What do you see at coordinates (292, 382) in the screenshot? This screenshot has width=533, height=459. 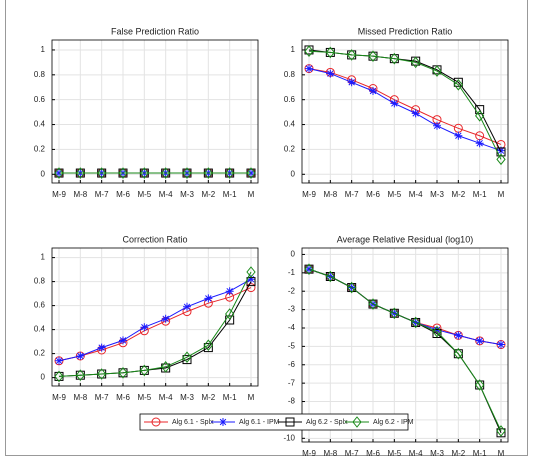 I see `y-tick-label: -7` at bounding box center [292, 382].